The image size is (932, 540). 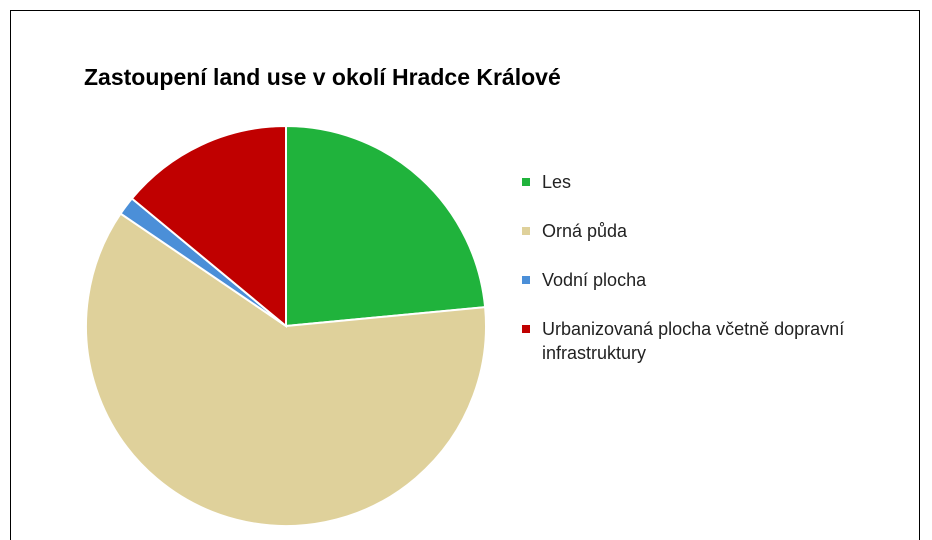 I want to click on legend-label: Orná půda, so click(x=585, y=231).